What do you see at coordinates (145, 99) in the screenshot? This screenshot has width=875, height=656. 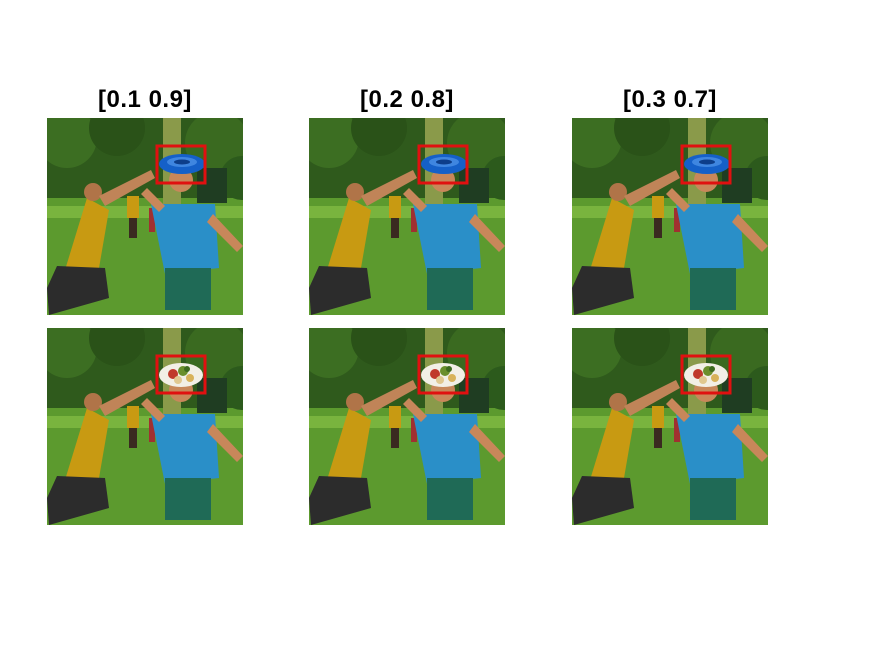 I see `column-title-1: [0.1 0.9]` at bounding box center [145, 99].